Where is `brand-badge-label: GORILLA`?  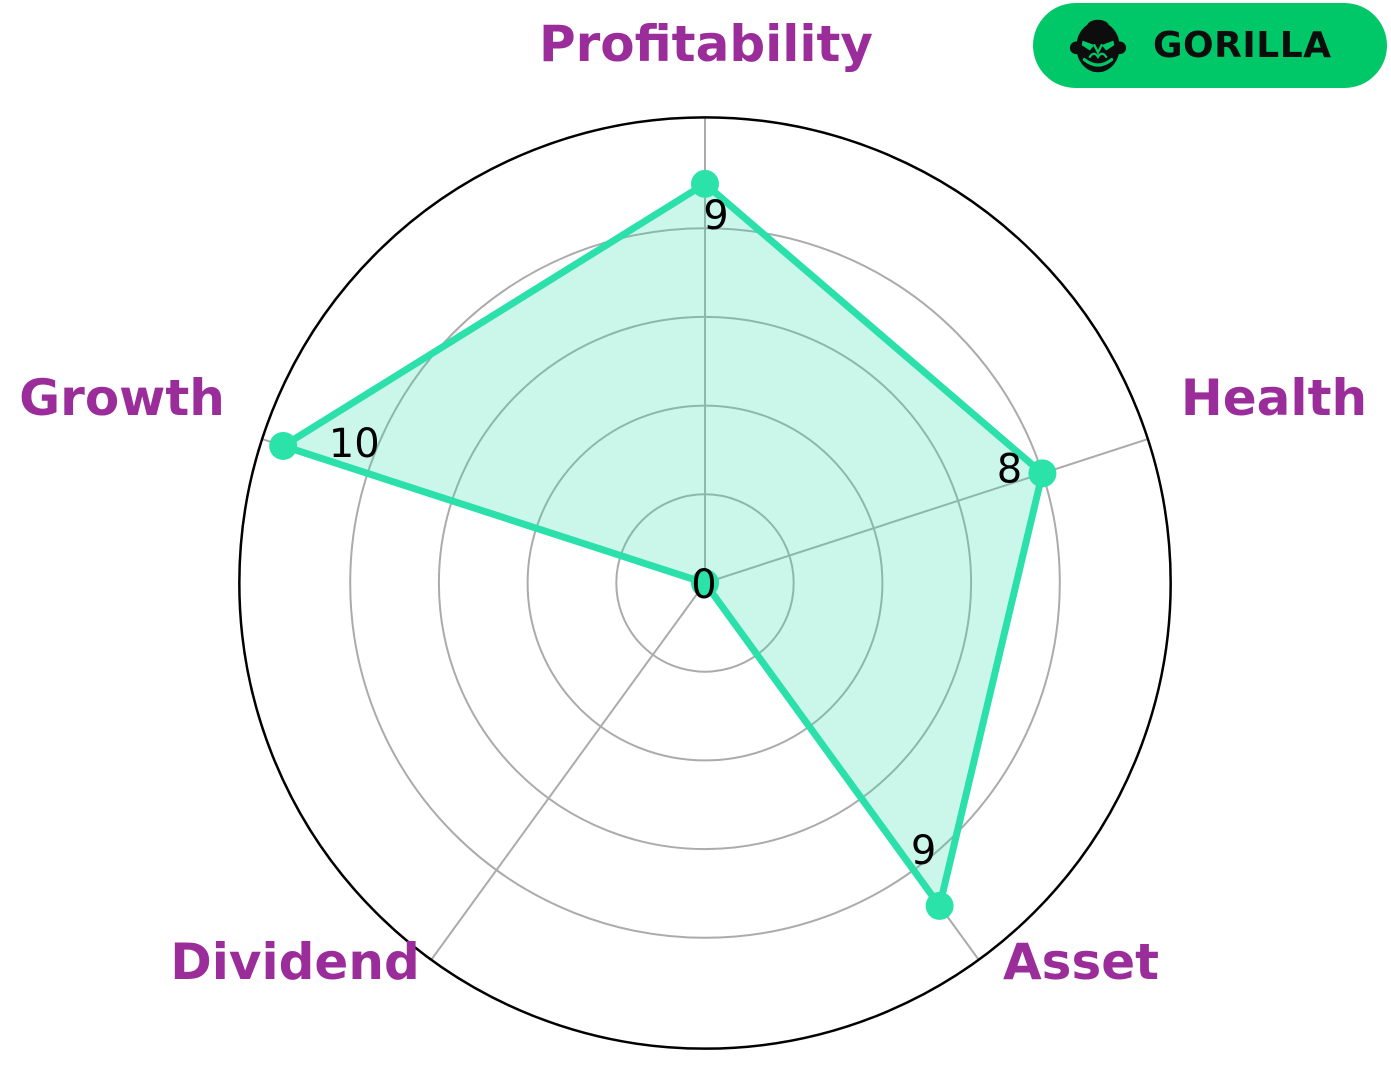 brand-badge-label: GORILLA is located at coordinates (1242, 45).